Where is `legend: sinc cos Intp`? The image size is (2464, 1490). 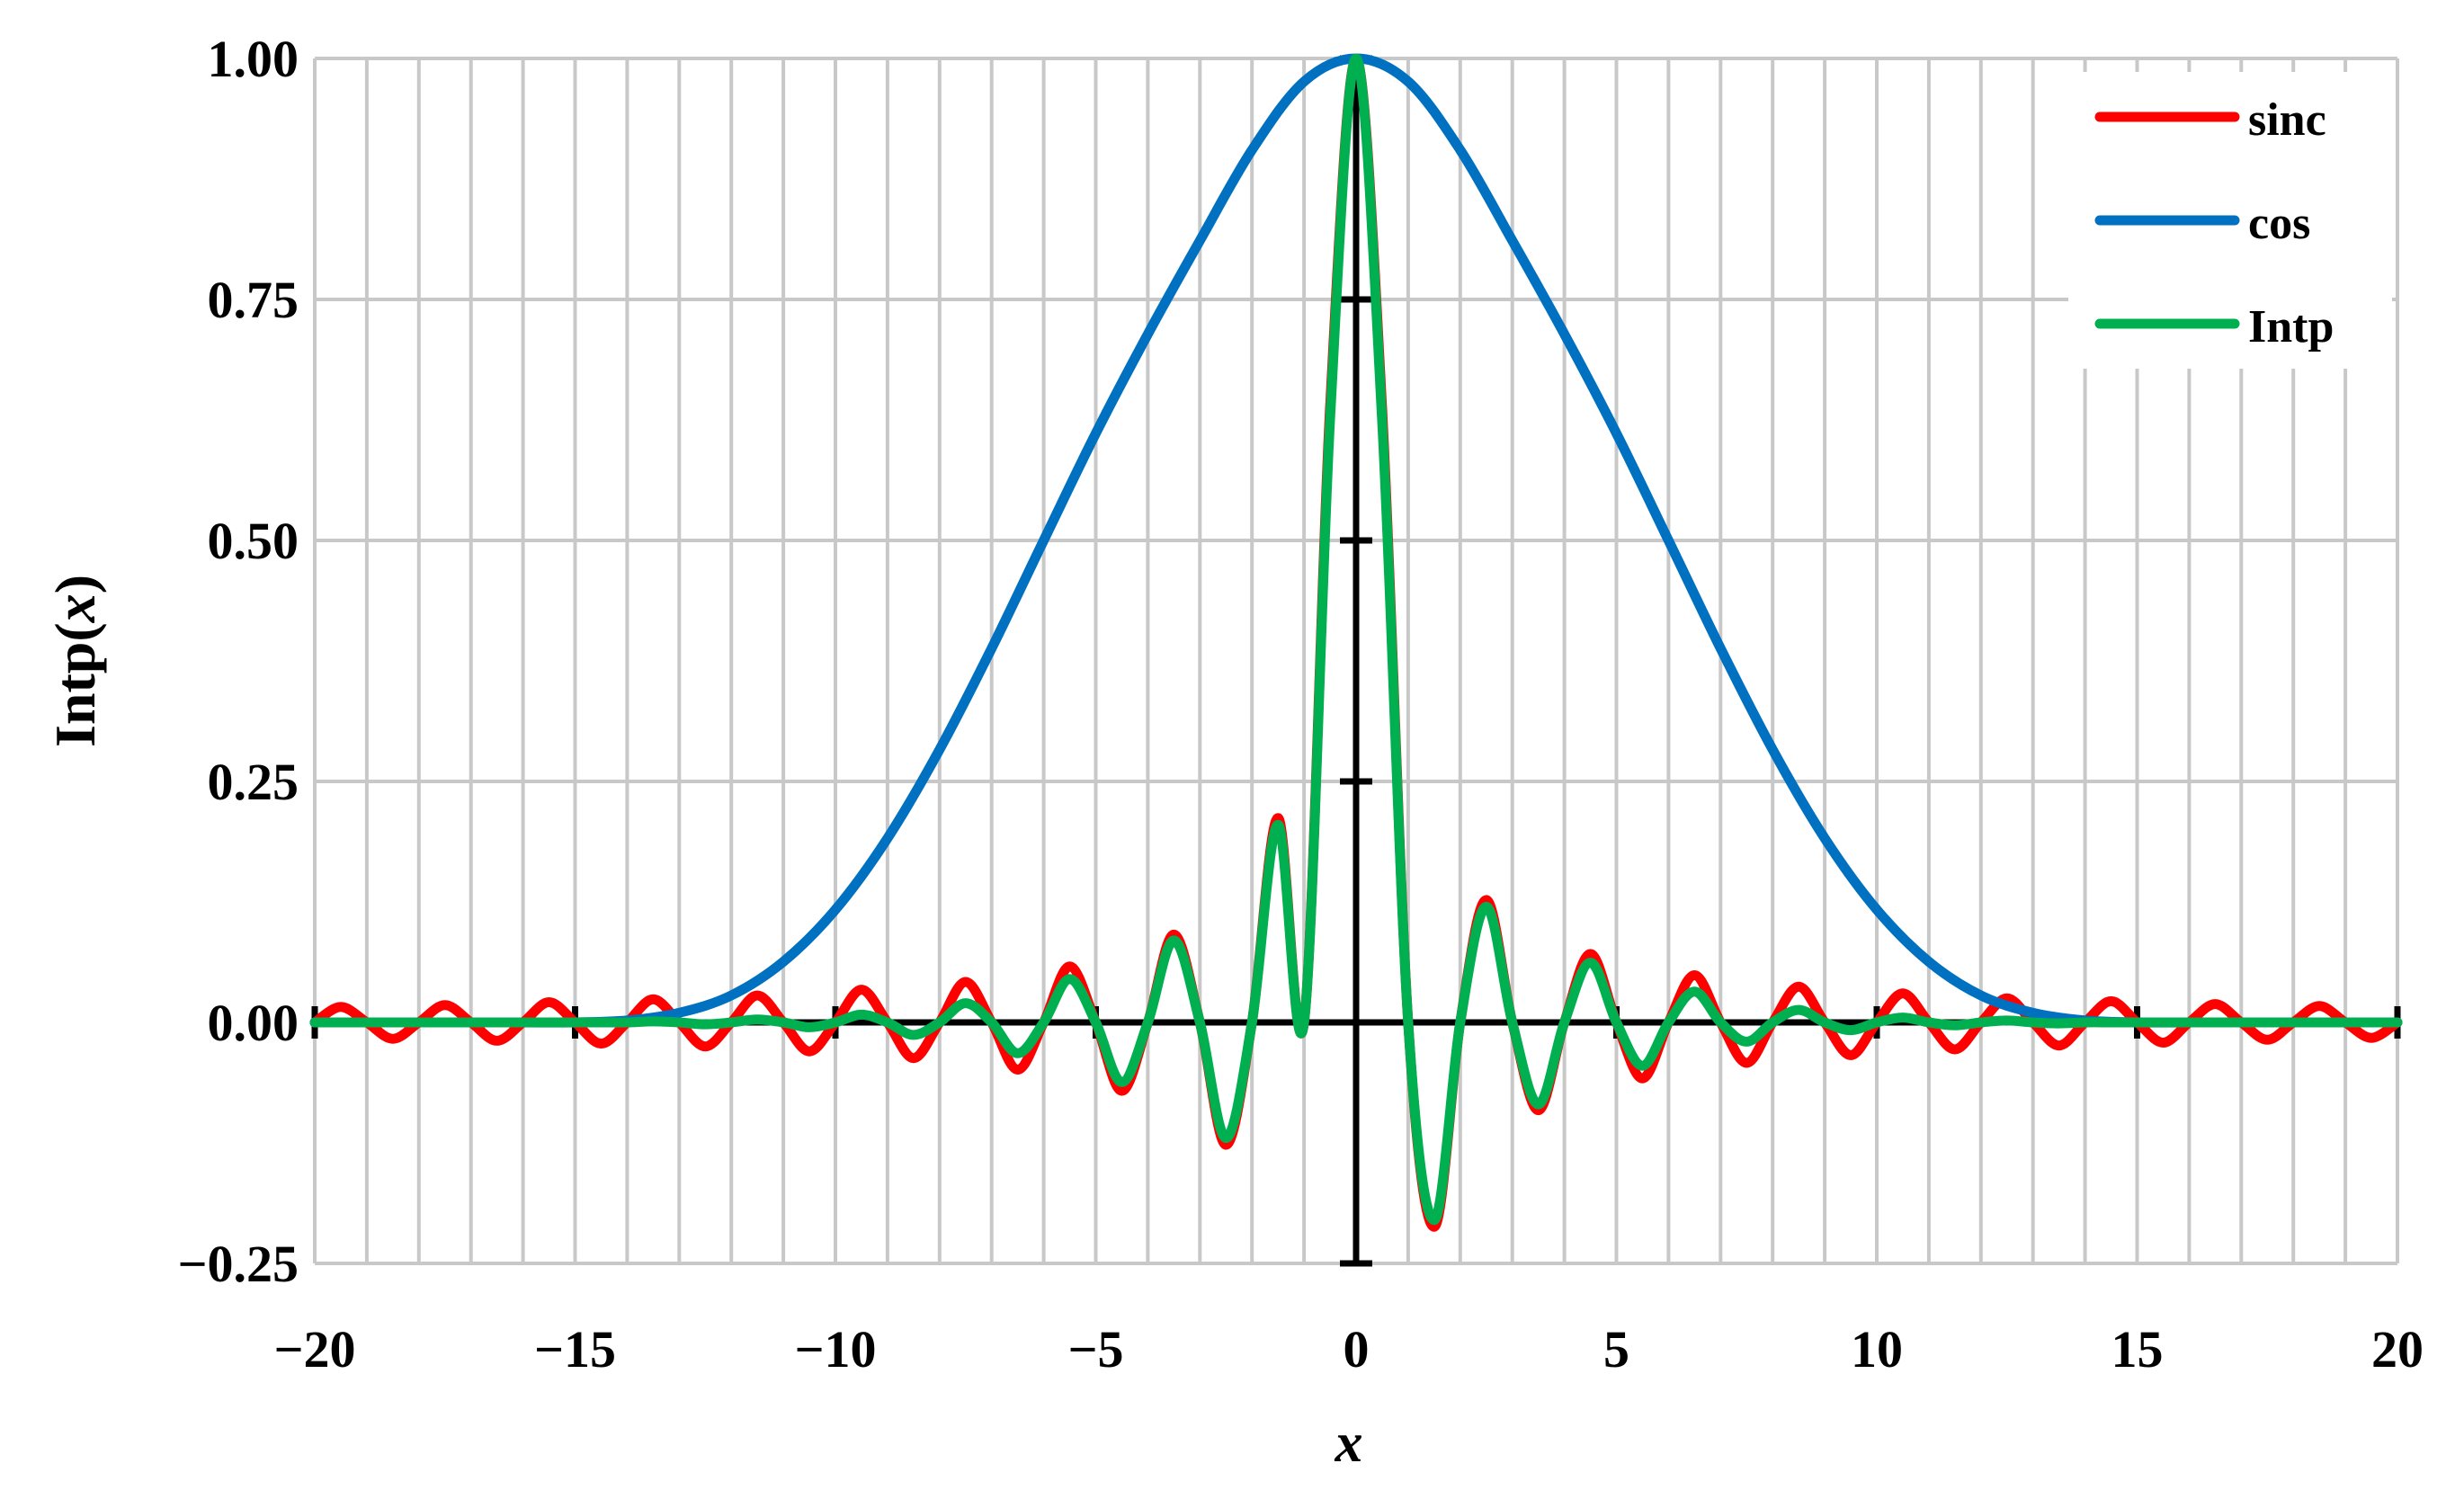 legend: sinc cos Intp is located at coordinates (2230, 220).